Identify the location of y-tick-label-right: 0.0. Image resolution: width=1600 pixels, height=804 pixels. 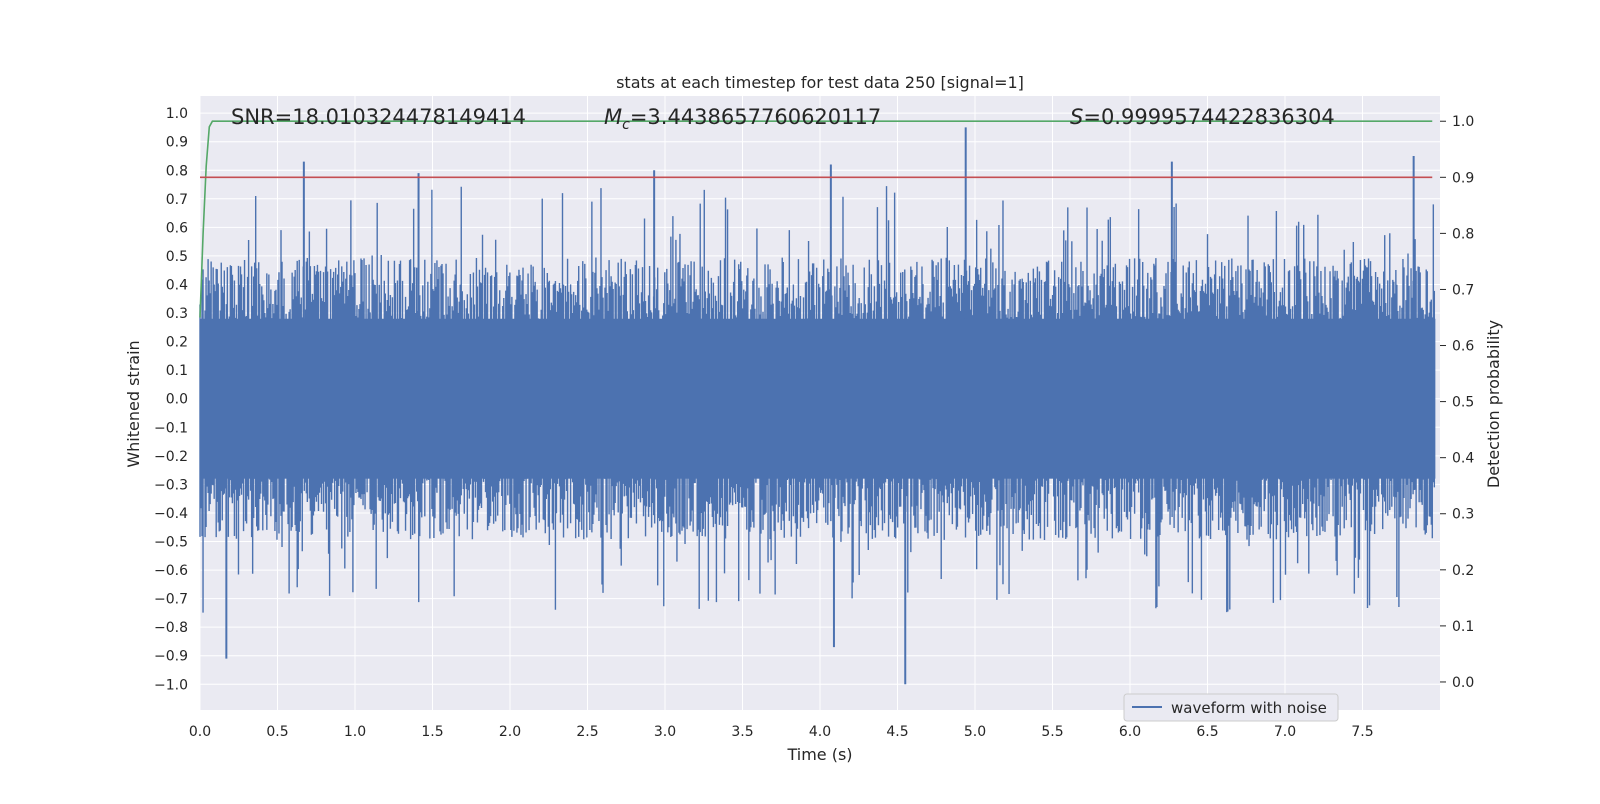
(1463, 683).